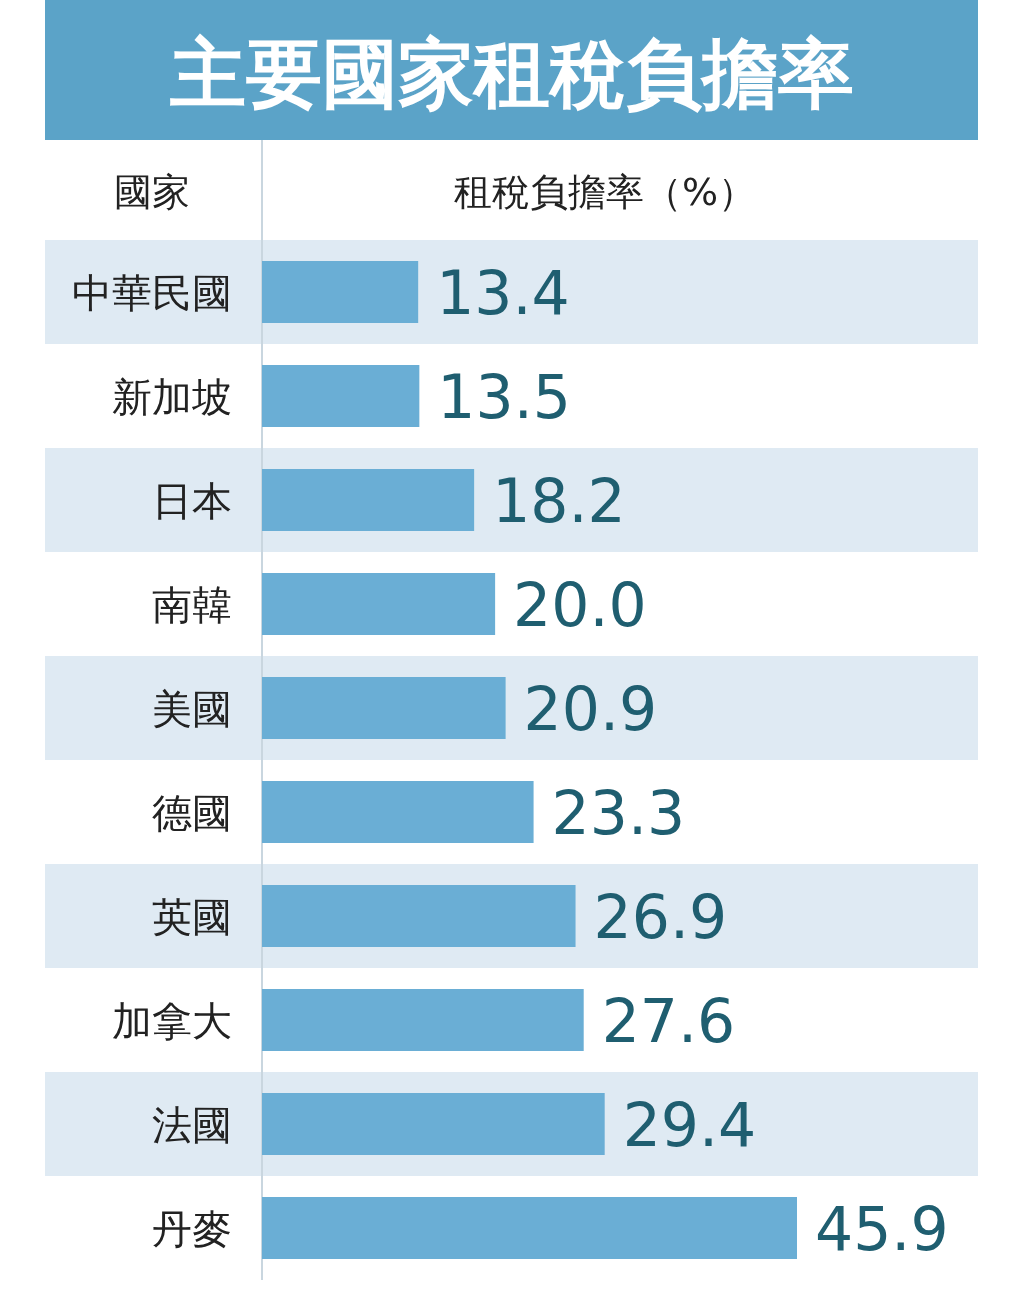 The image size is (1023, 1292). I want to click on y-tick-label: 南韓, so click(192, 605).